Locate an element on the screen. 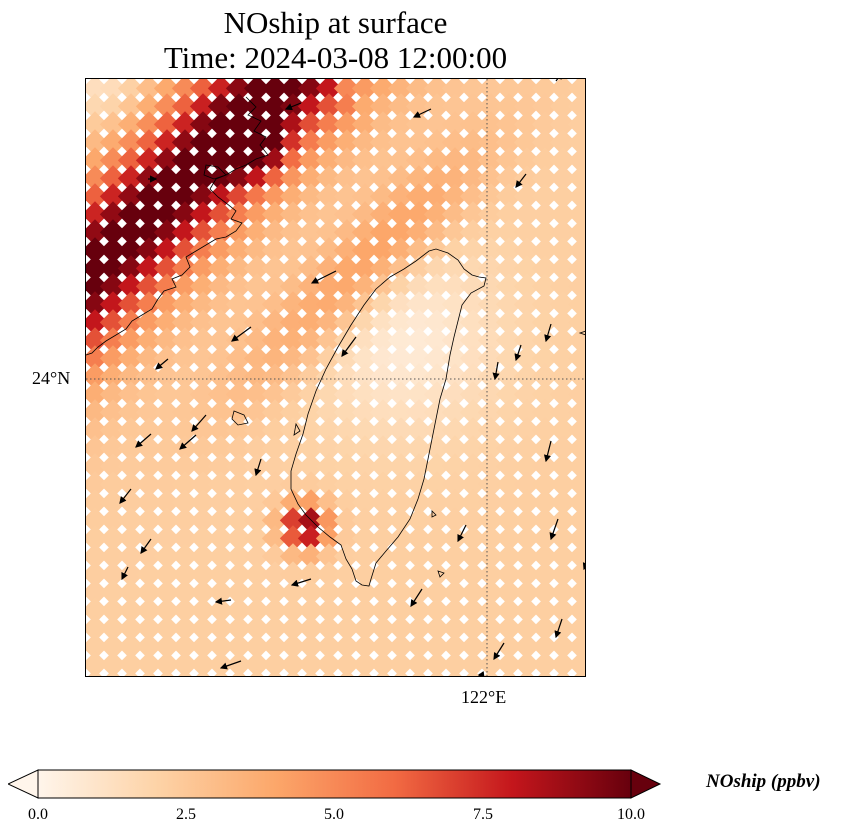  colorbar-tick-label: 2.5 is located at coordinates (186, 814).